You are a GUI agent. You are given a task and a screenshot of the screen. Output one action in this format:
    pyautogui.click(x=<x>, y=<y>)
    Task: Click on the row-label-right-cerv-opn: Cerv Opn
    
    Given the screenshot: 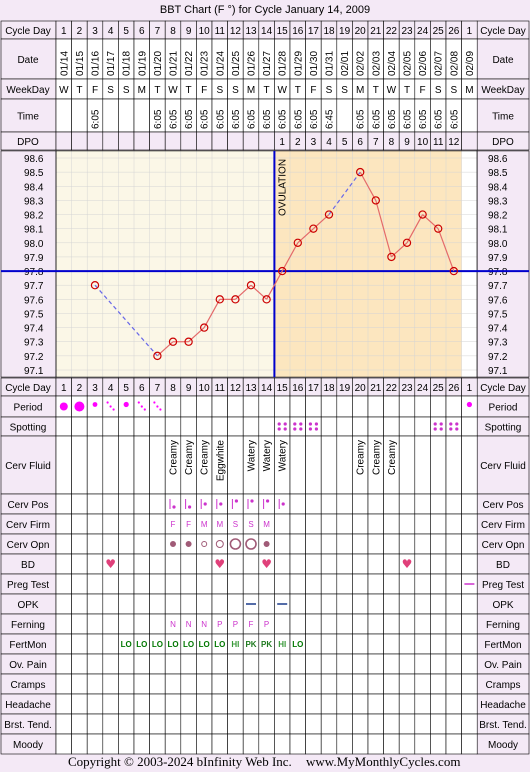 What is the action you would take?
    pyautogui.click(x=503, y=545)
    